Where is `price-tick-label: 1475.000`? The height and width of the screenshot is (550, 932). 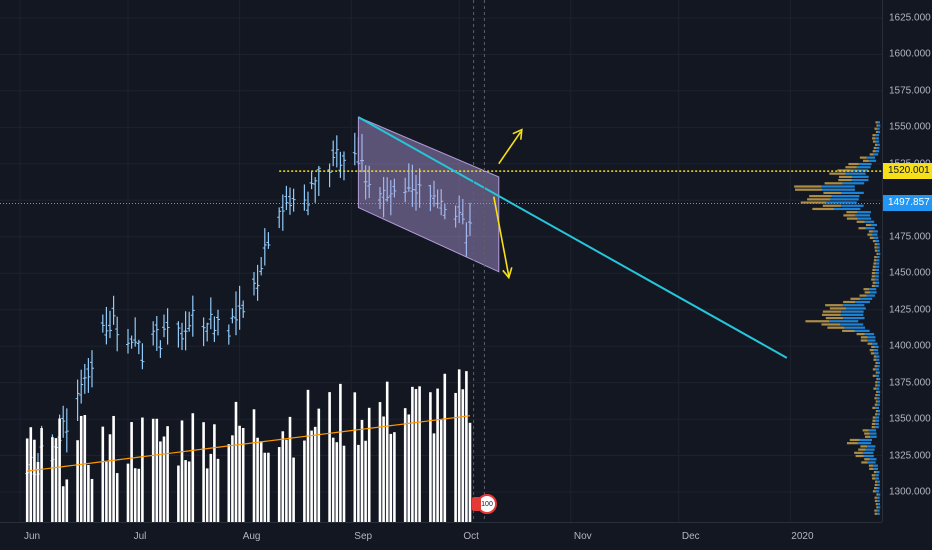 price-tick-label: 1475.000 is located at coordinates (910, 237).